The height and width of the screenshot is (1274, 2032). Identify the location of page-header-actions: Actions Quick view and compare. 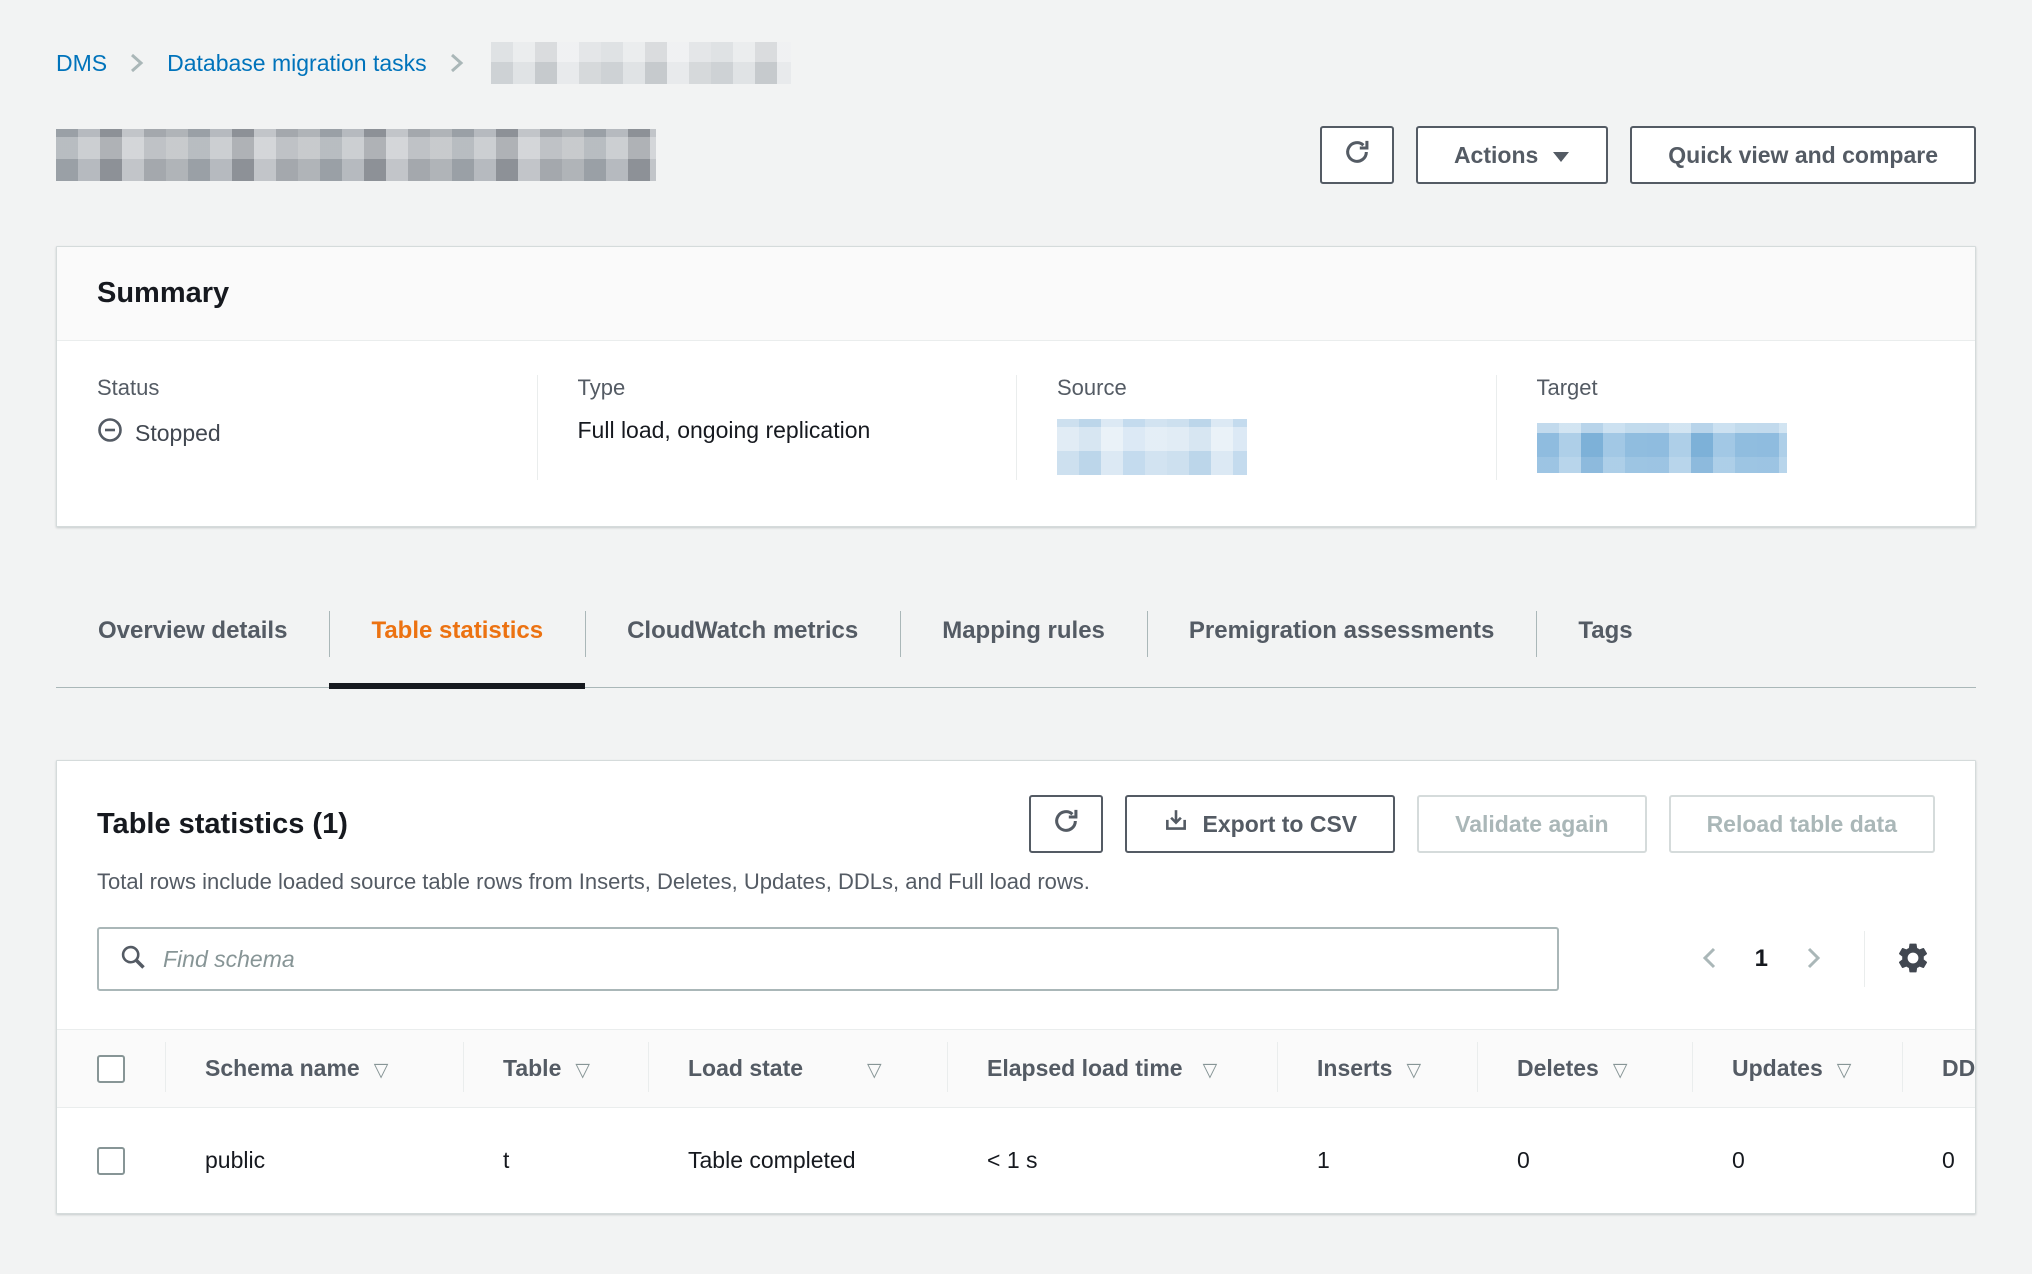
(1647, 155).